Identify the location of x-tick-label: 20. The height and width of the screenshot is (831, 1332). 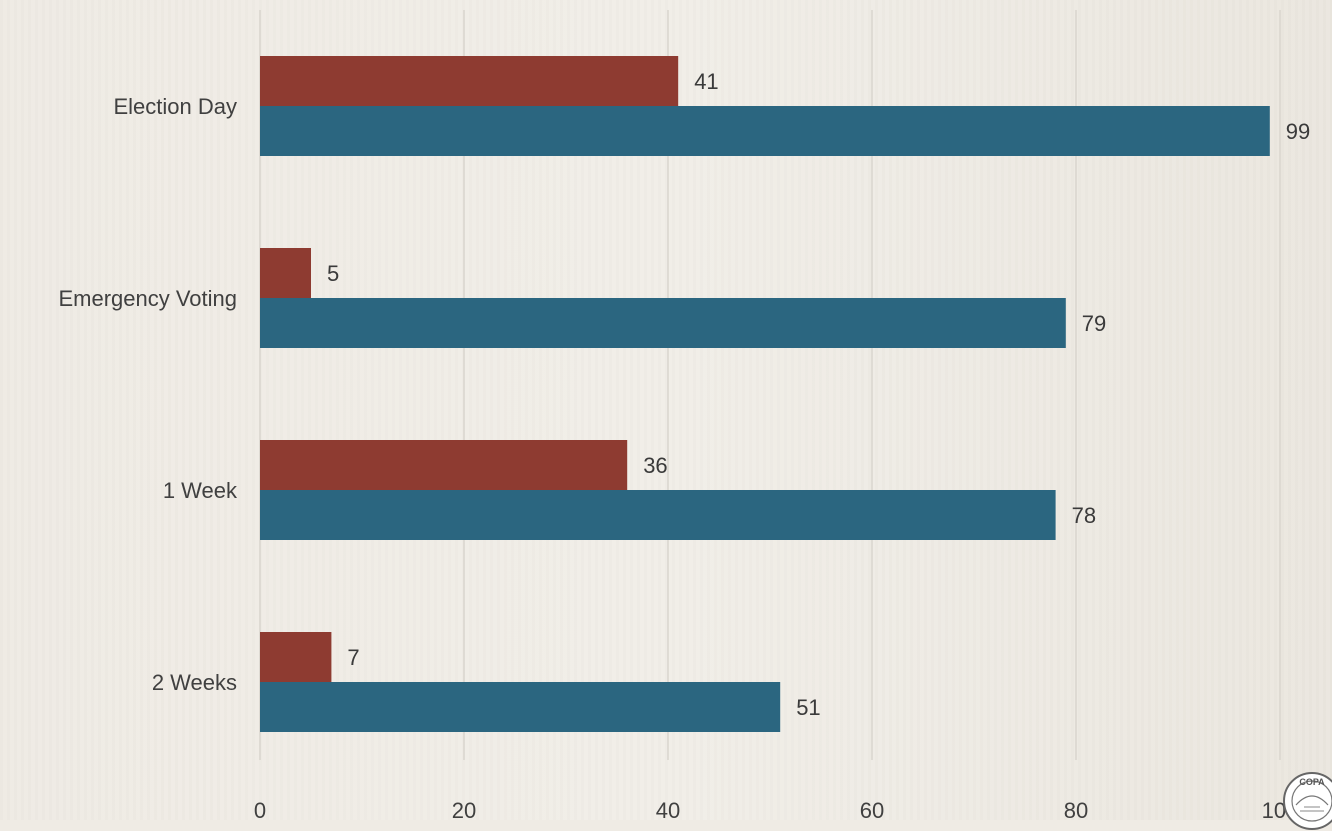
(464, 809).